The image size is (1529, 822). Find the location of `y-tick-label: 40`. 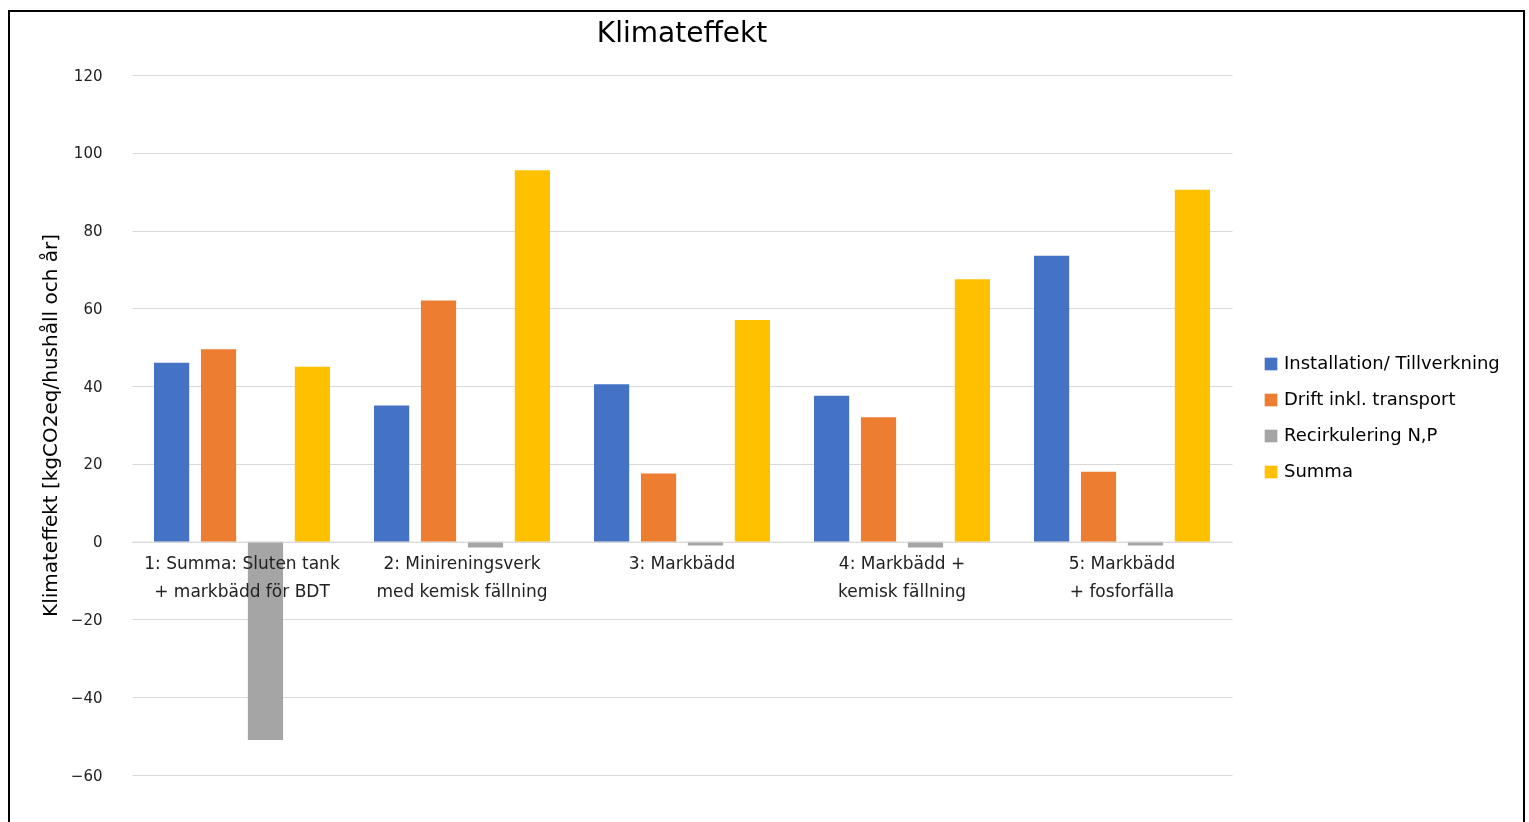

y-tick-label: 40 is located at coordinates (93, 386).